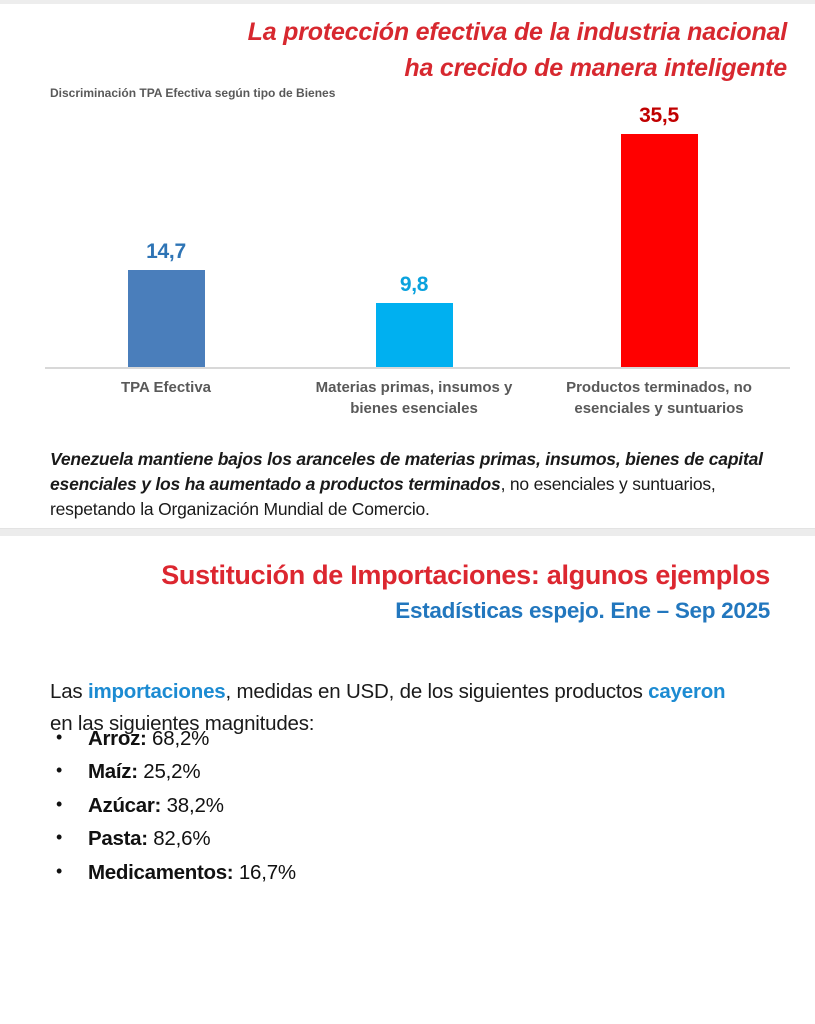  I want to click on list-item-4: • Medicamentos: 16,7%, so click(350, 877).